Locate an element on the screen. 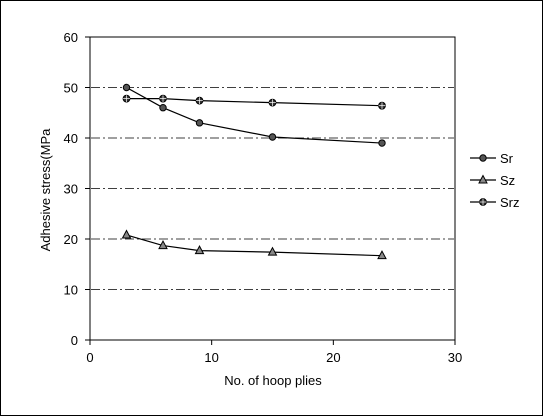  legend-item-sr: Sr is located at coordinates (492, 158).